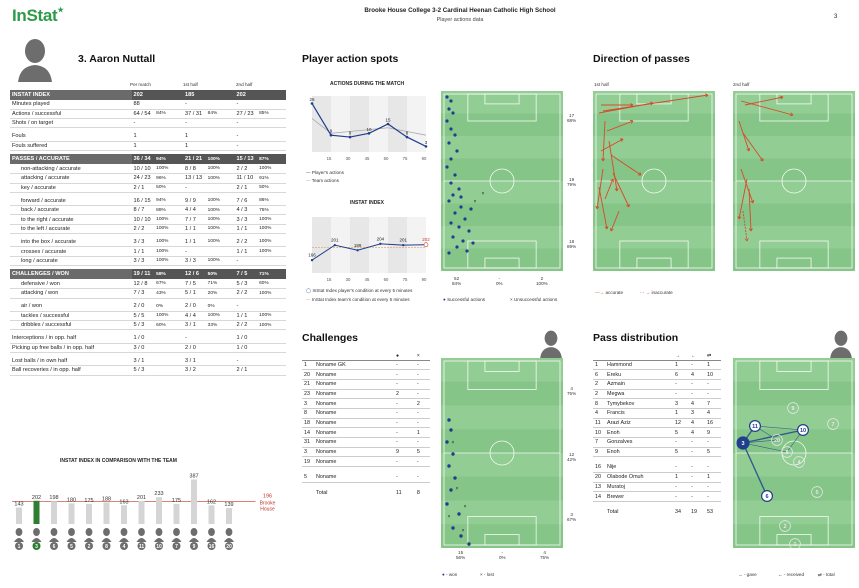 The height and width of the screenshot is (588, 859). I want to click on challenges-pitch: × × × × ×, so click(502, 453).